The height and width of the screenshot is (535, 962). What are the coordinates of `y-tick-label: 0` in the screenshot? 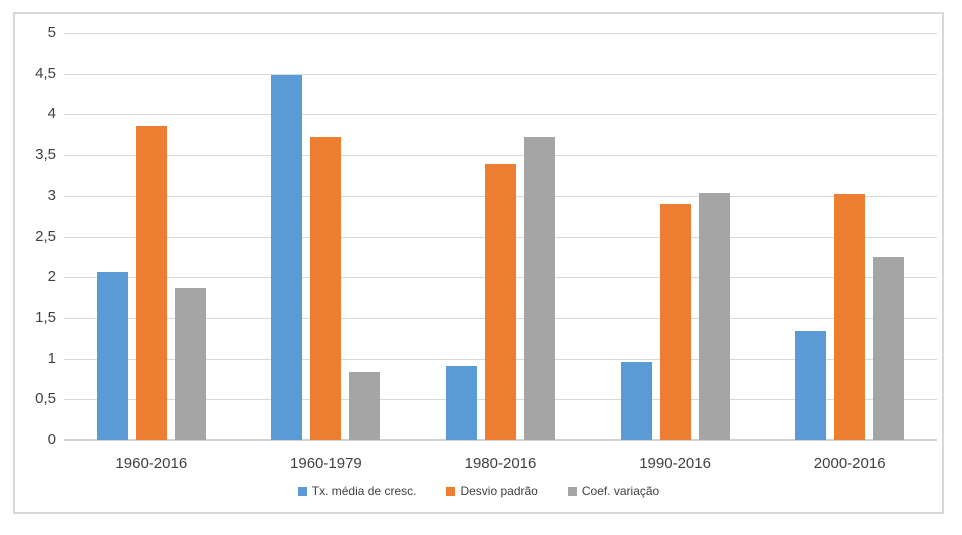 It's located at (51, 439).